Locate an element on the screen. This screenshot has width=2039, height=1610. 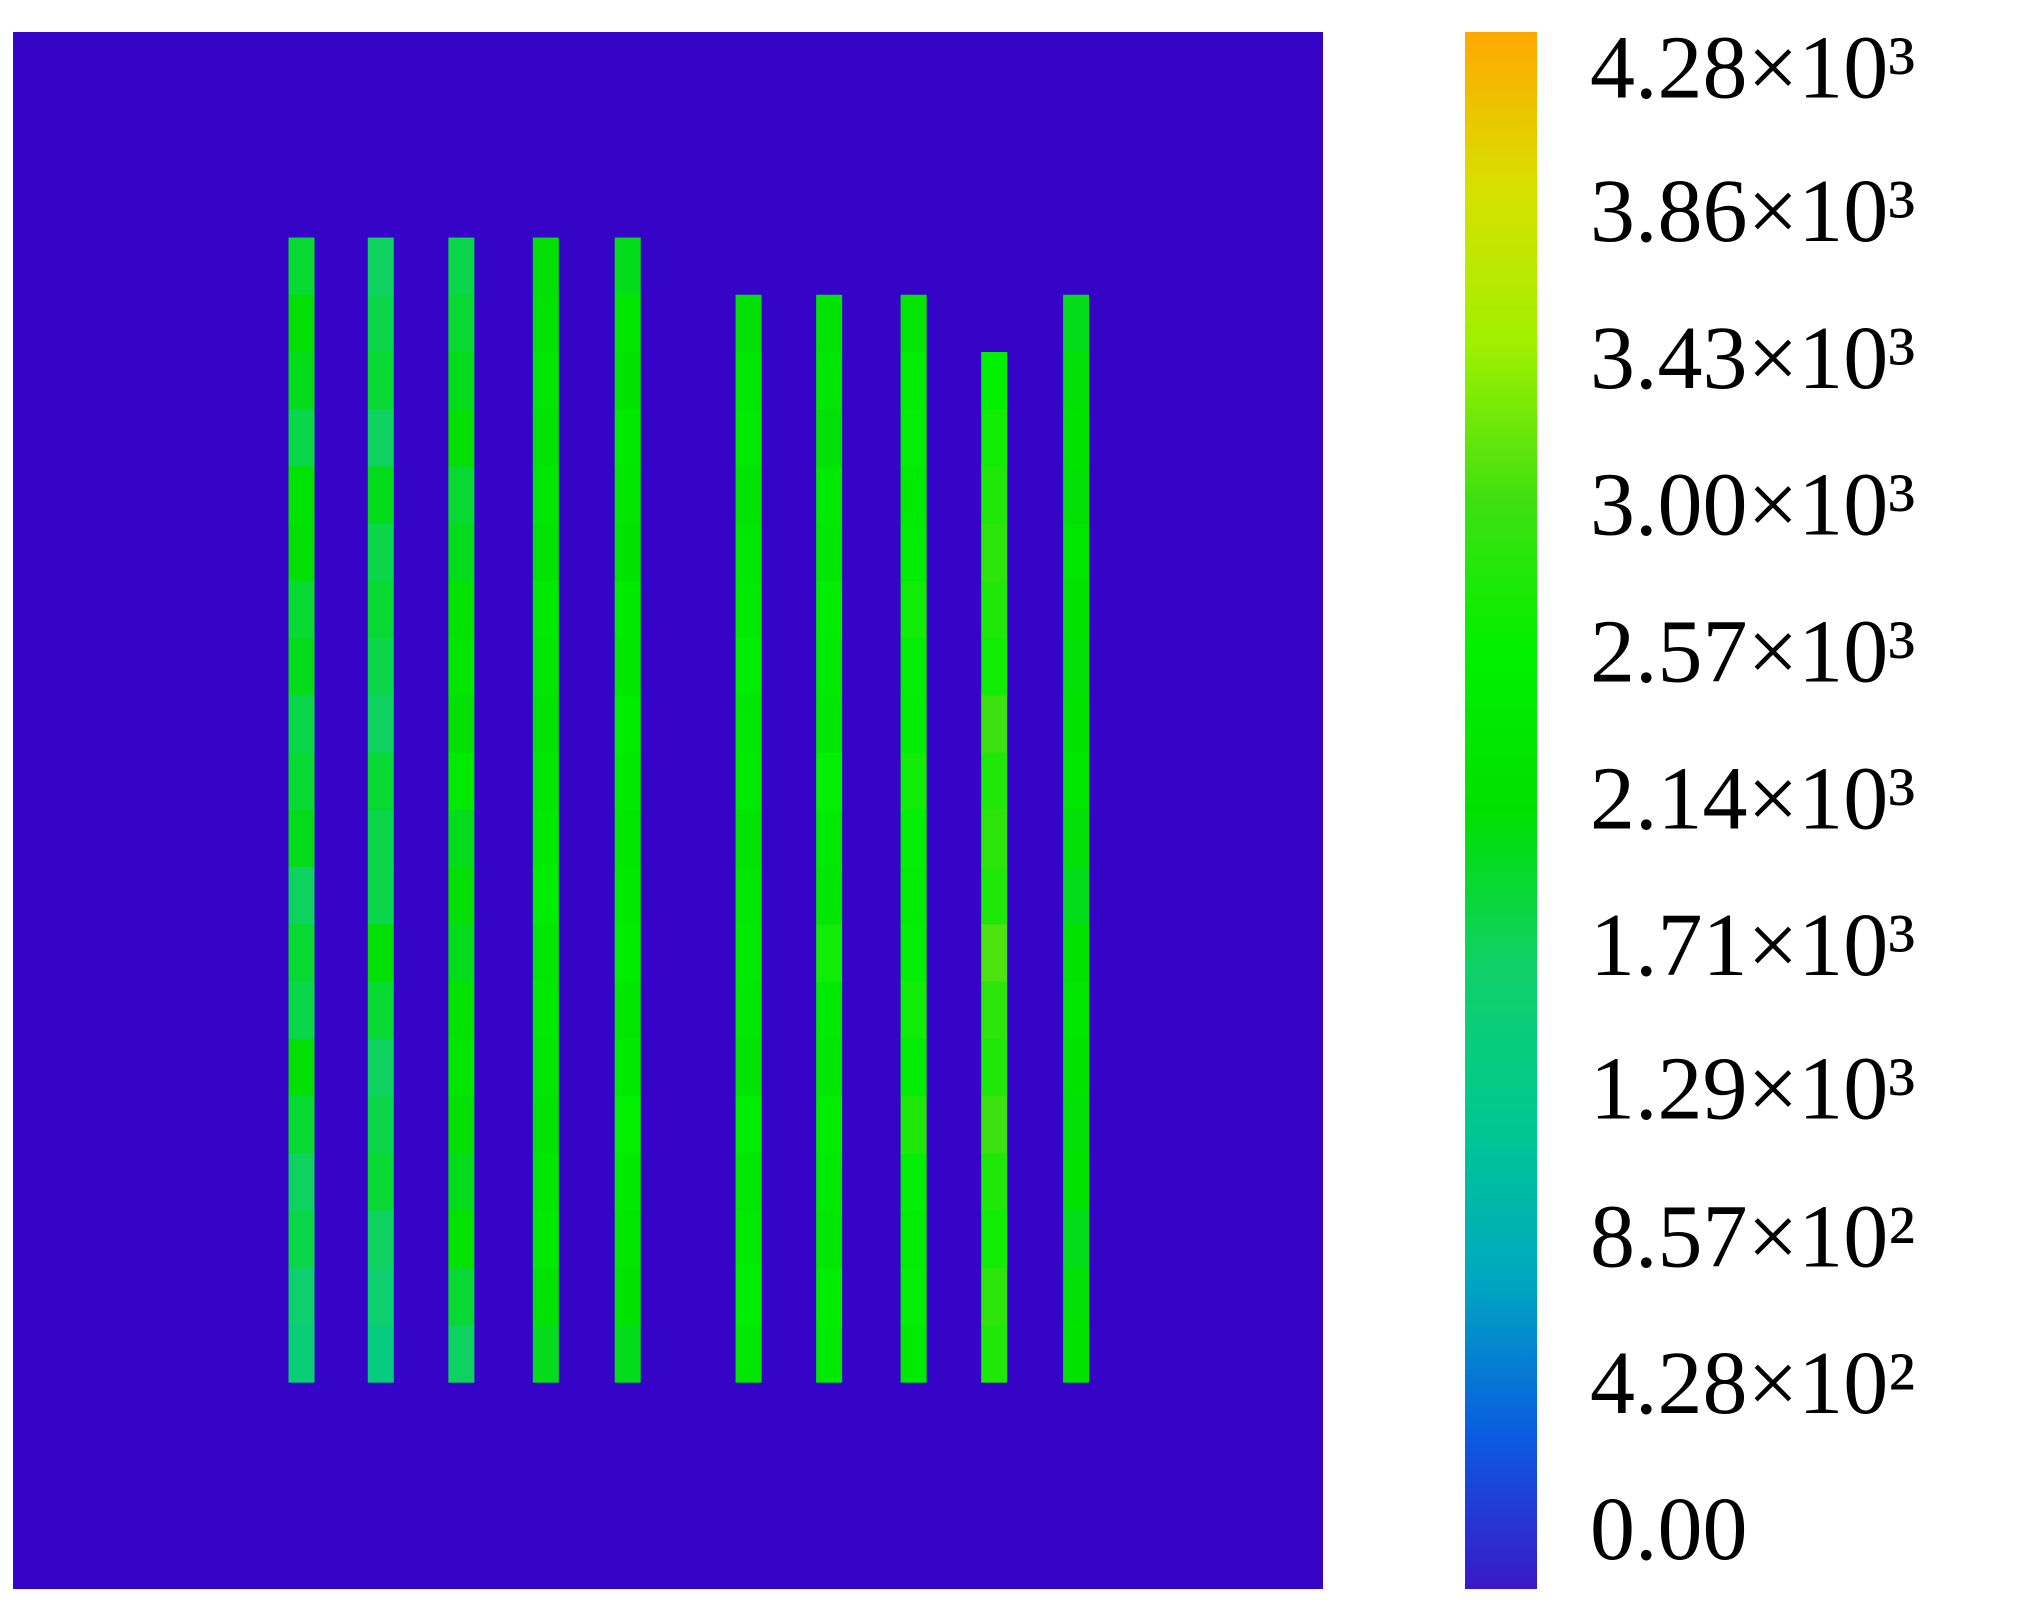
colorbar-tick-label: 3.43×10³ is located at coordinates (1752, 358).